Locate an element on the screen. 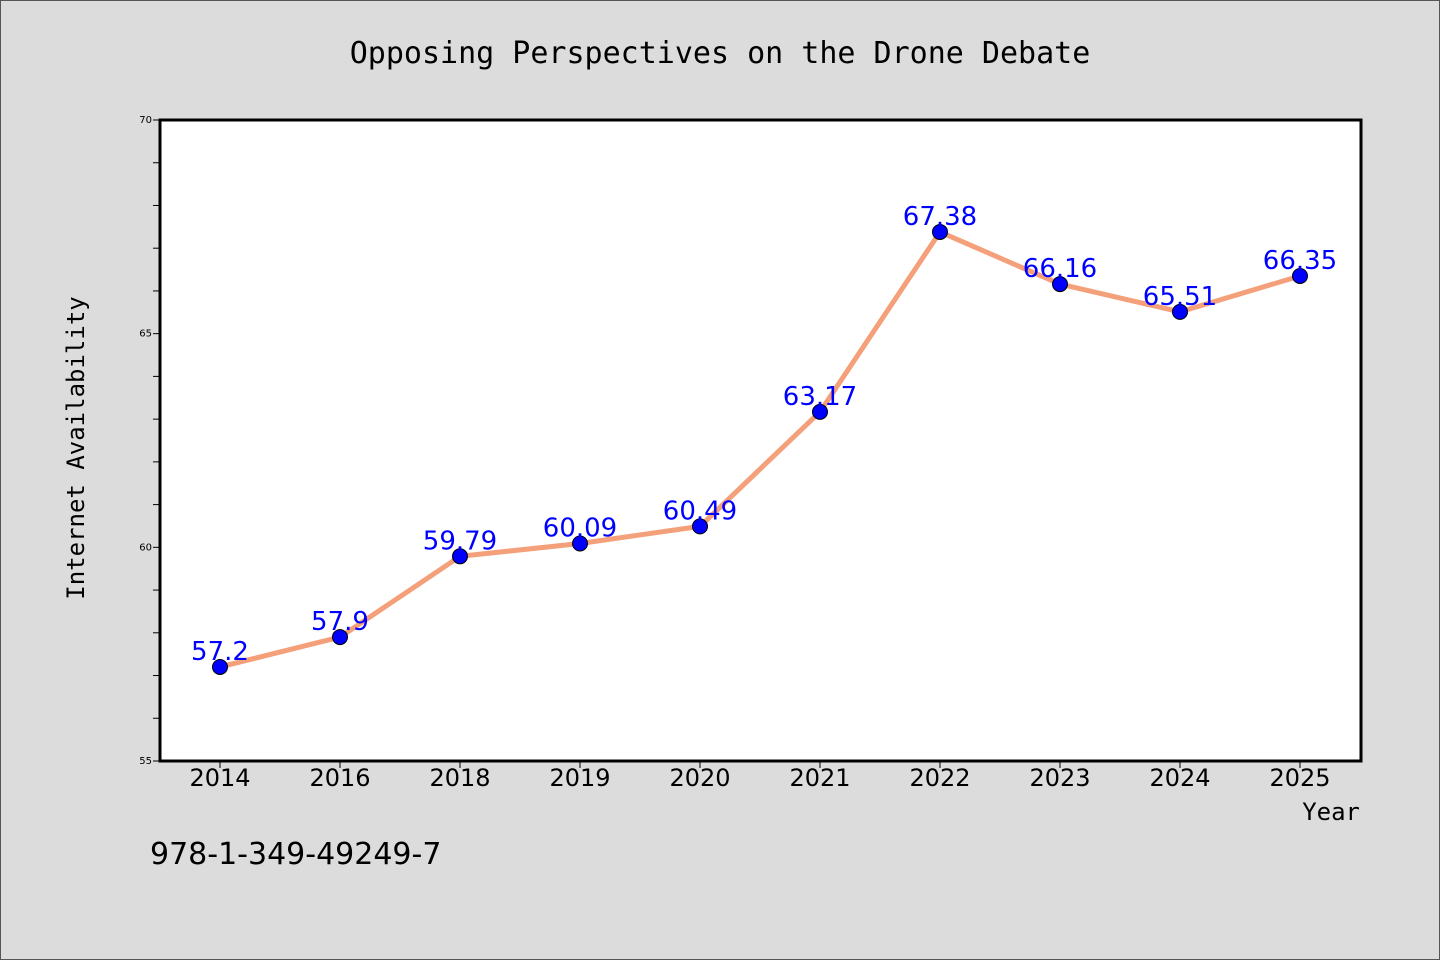 The image size is (1440, 960). x-axis: 2014 2016 2018 2019 2020 2021 2022 2023 2024 2025 is located at coordinates (760, 776).